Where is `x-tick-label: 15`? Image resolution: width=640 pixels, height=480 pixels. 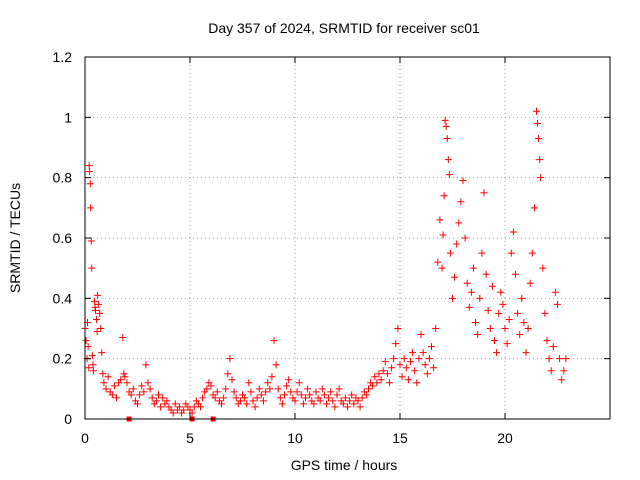 x-tick-label: 15 is located at coordinates (400, 438).